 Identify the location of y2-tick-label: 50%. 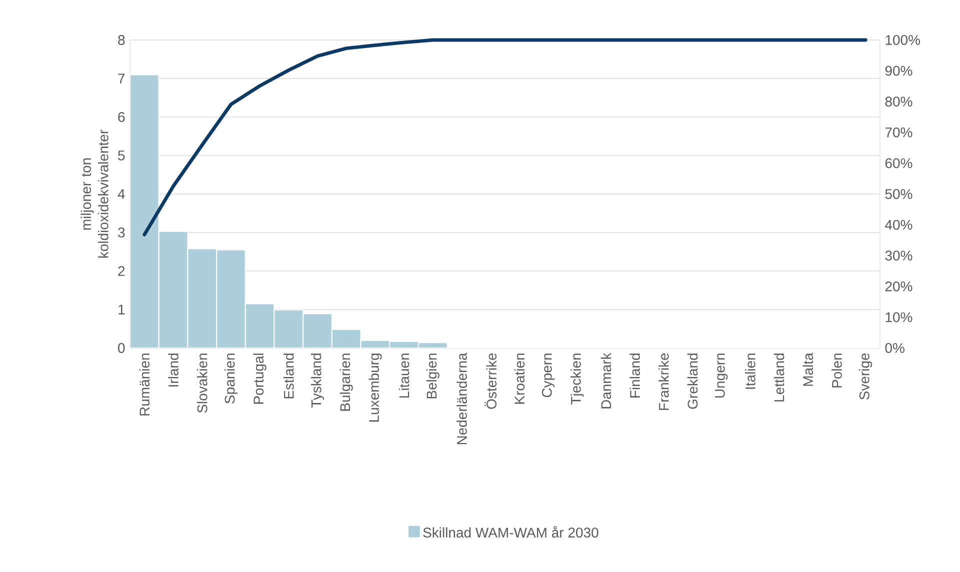
(898, 194).